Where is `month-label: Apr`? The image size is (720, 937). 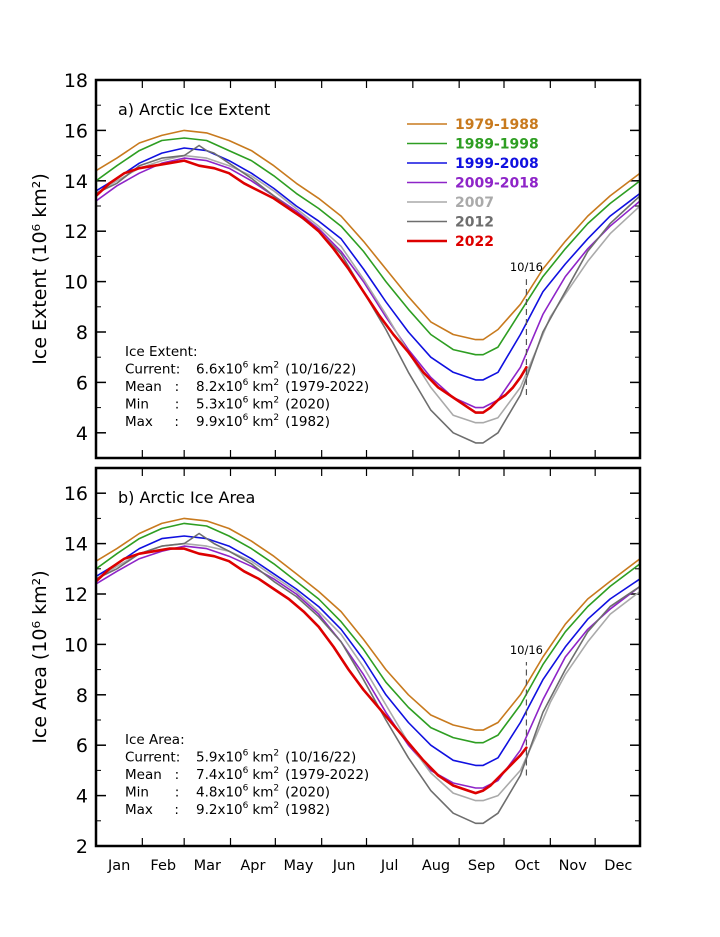 month-label: Apr is located at coordinates (252, 866).